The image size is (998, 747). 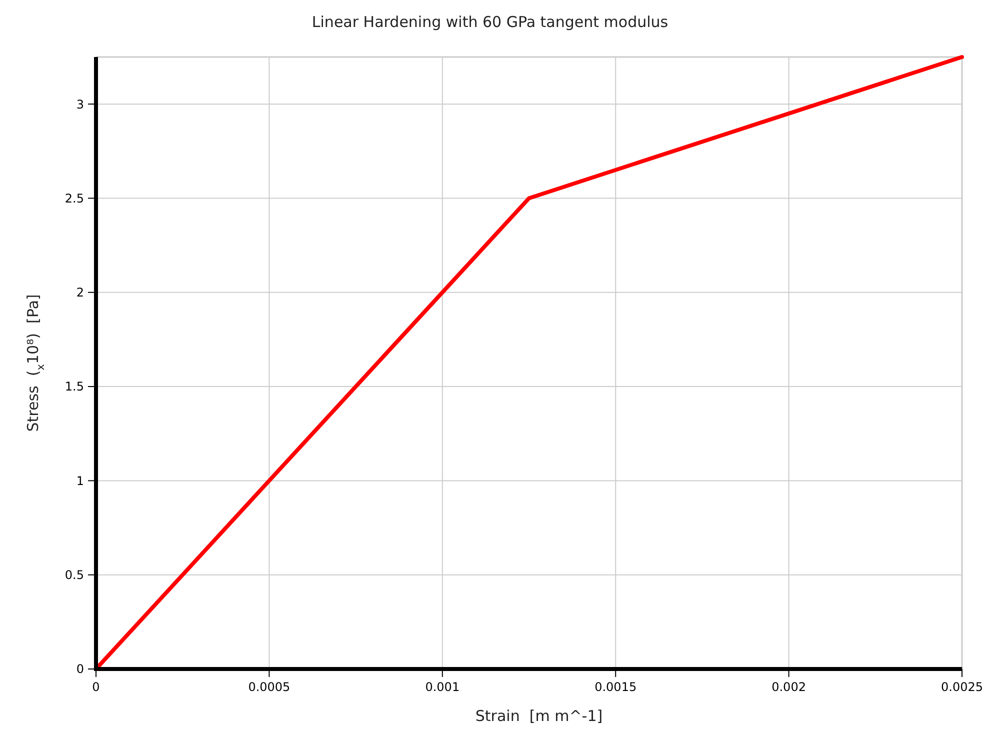 I want to click on y-tick-label: 2.5, so click(x=74, y=198).